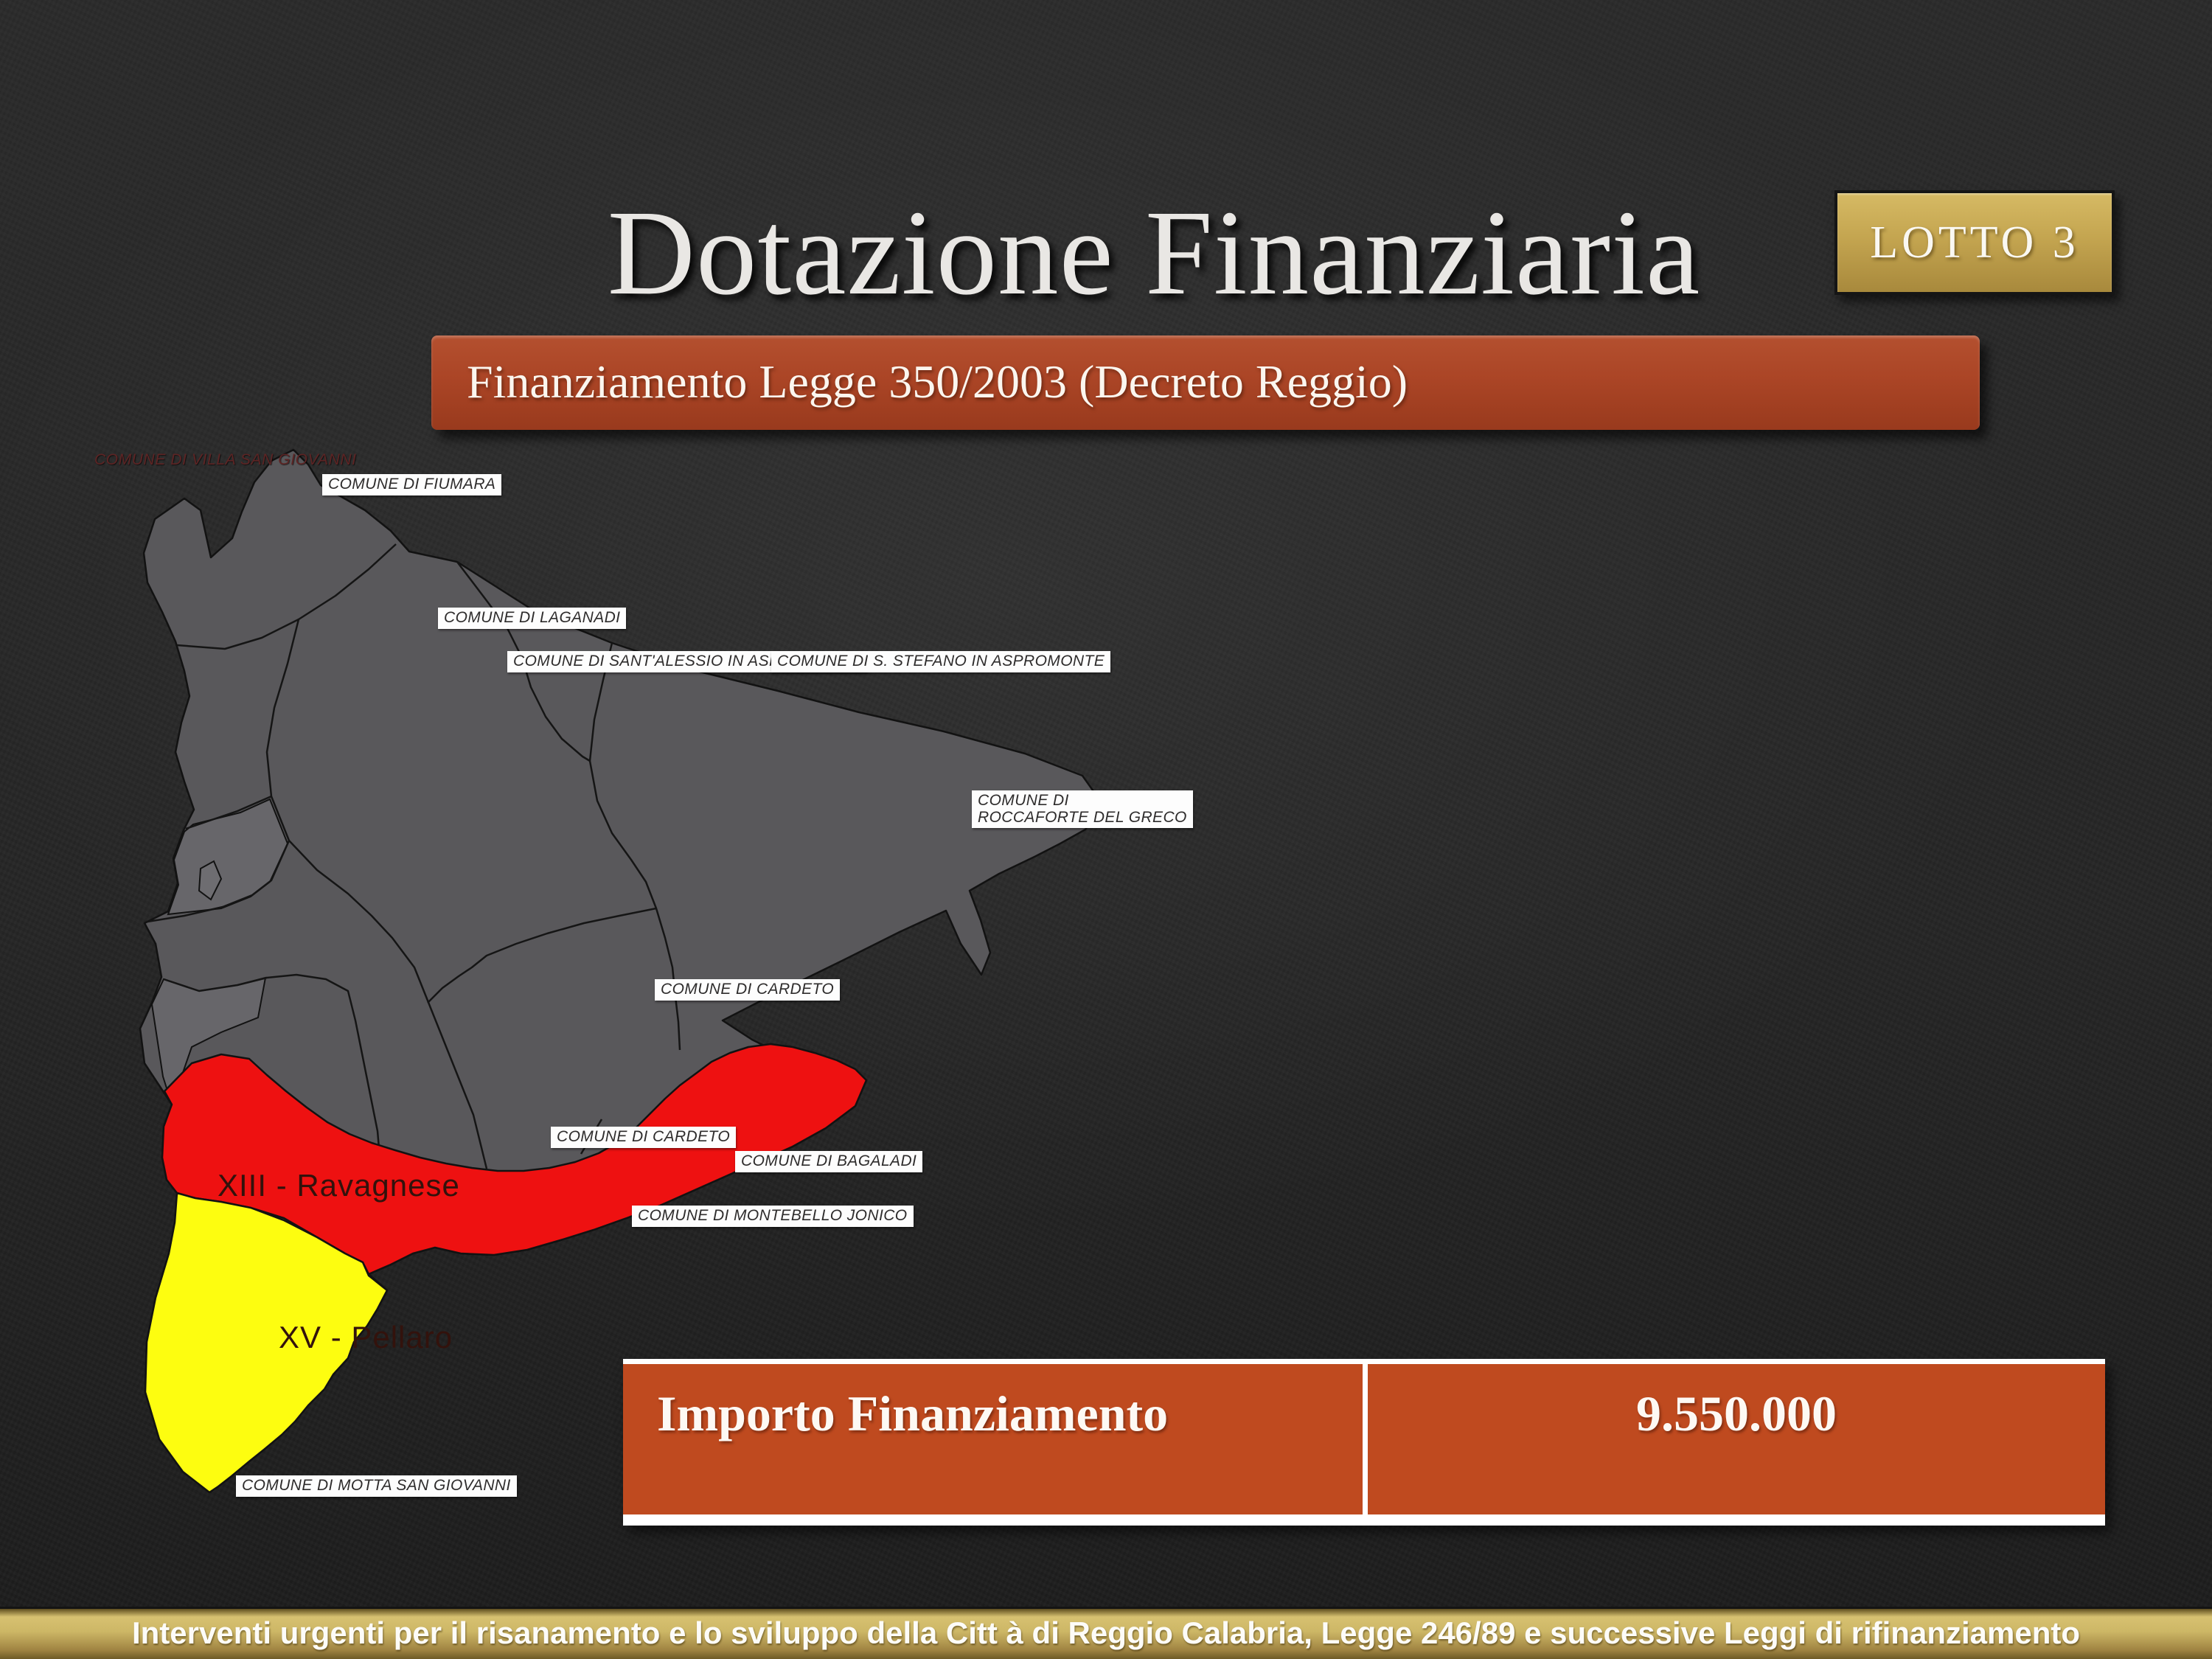 This screenshot has height=1659, width=2212. I want to click on label-fiumara: COMUNE DI FIUMARA, so click(412, 484).